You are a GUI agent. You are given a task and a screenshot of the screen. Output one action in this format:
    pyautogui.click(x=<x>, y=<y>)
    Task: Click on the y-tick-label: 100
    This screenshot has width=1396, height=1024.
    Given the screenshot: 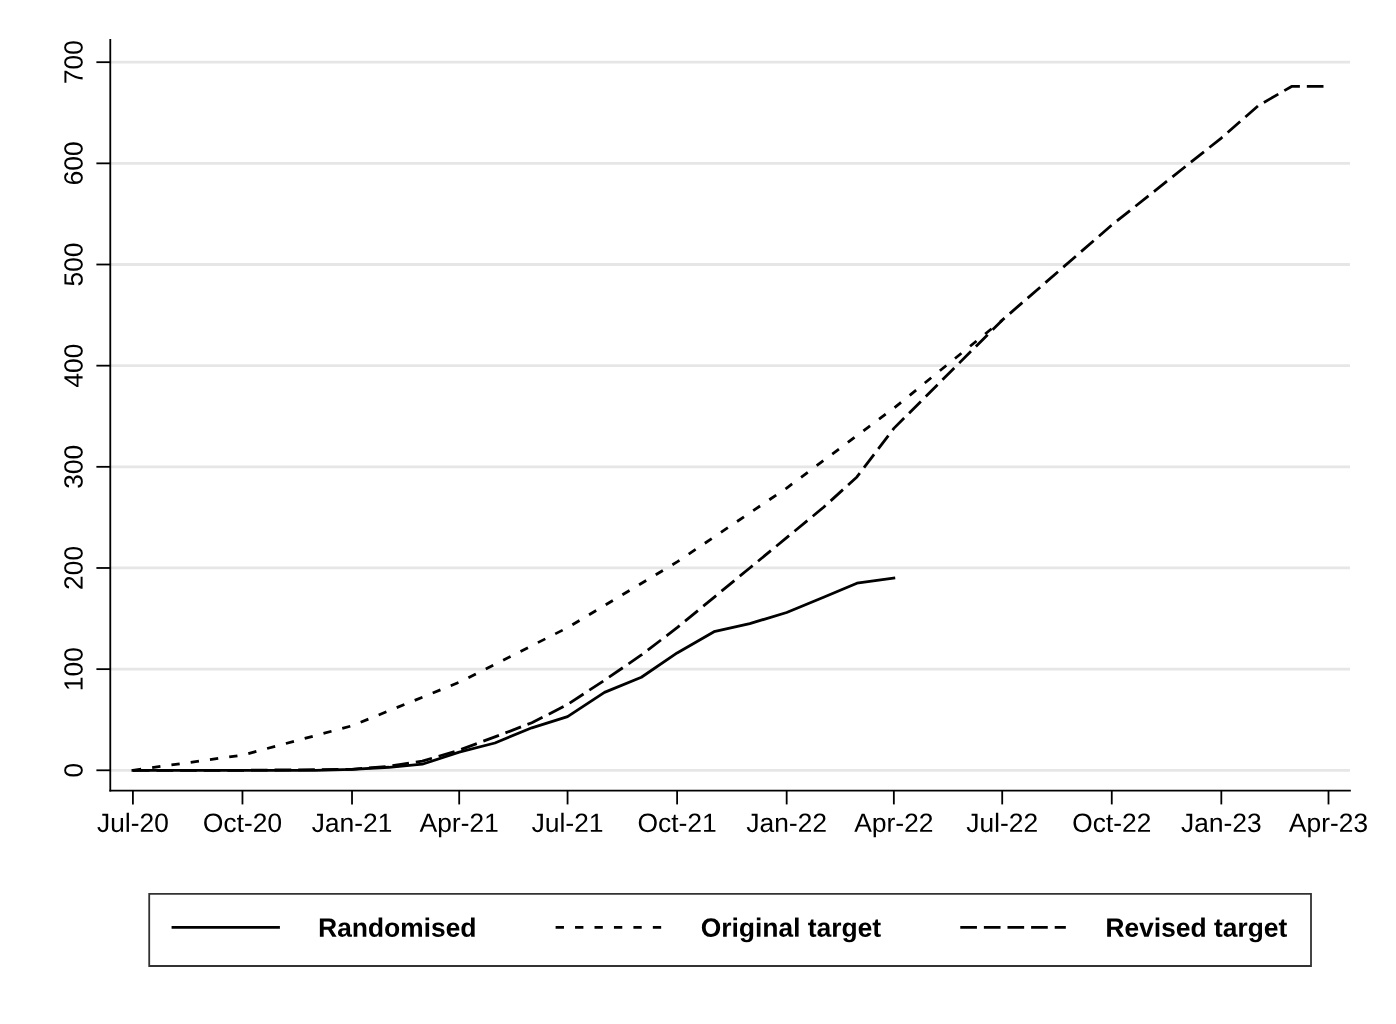 What is the action you would take?
    pyautogui.click(x=73, y=669)
    